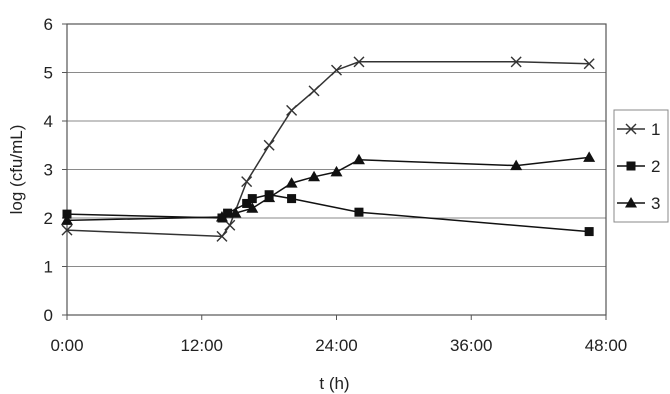  What do you see at coordinates (606, 345) in the screenshot?
I see `x-tick-label: 48:00` at bounding box center [606, 345].